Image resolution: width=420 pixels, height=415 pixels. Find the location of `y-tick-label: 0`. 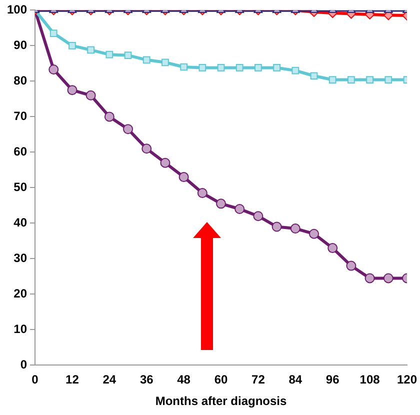

y-tick-label: 0 is located at coordinates (24, 365).